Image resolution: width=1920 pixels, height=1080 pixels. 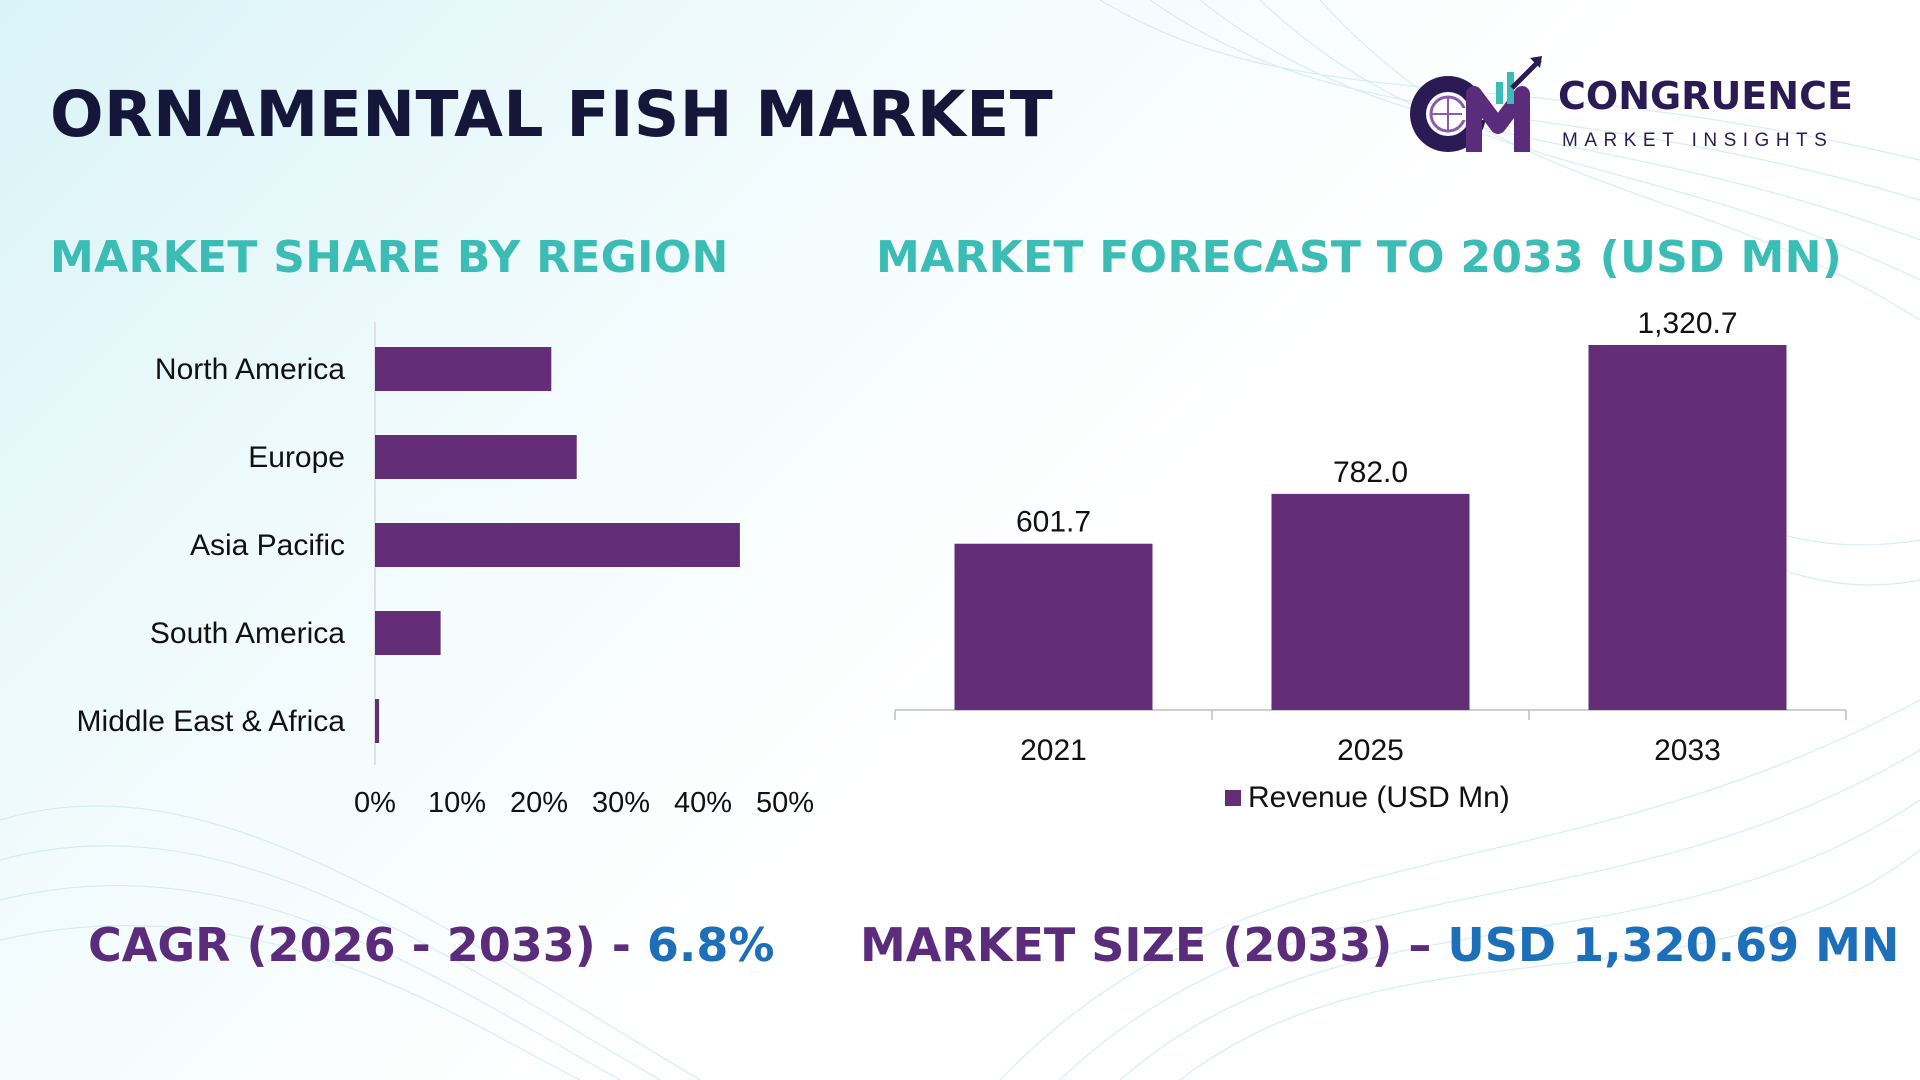 What do you see at coordinates (389, 257) in the screenshot?
I see `share-chart-title: MARKET SHARE BY REGION` at bounding box center [389, 257].